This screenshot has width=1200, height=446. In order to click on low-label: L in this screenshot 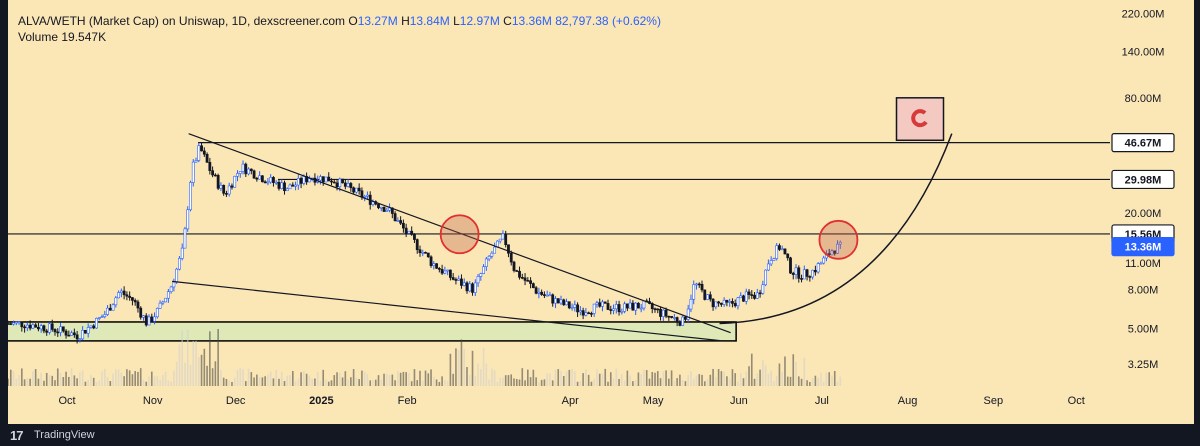, I will do `click(456, 21)`.